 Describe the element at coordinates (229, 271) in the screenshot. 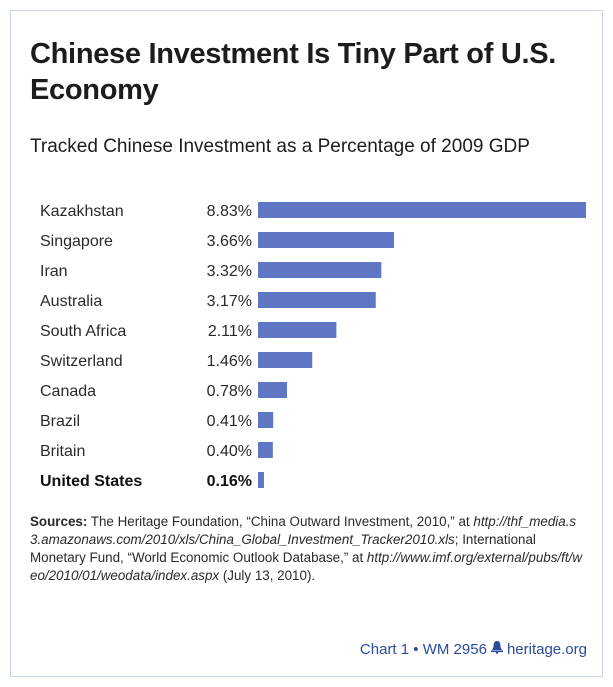

I see `value-label: 3.32%` at that location.